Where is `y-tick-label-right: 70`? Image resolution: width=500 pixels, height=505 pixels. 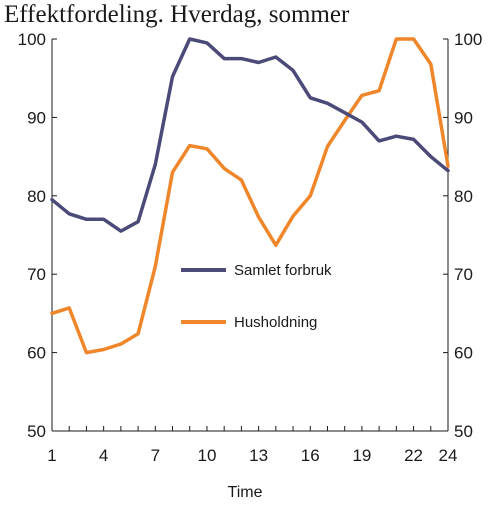
y-tick-label-right: 70 is located at coordinates (463, 274).